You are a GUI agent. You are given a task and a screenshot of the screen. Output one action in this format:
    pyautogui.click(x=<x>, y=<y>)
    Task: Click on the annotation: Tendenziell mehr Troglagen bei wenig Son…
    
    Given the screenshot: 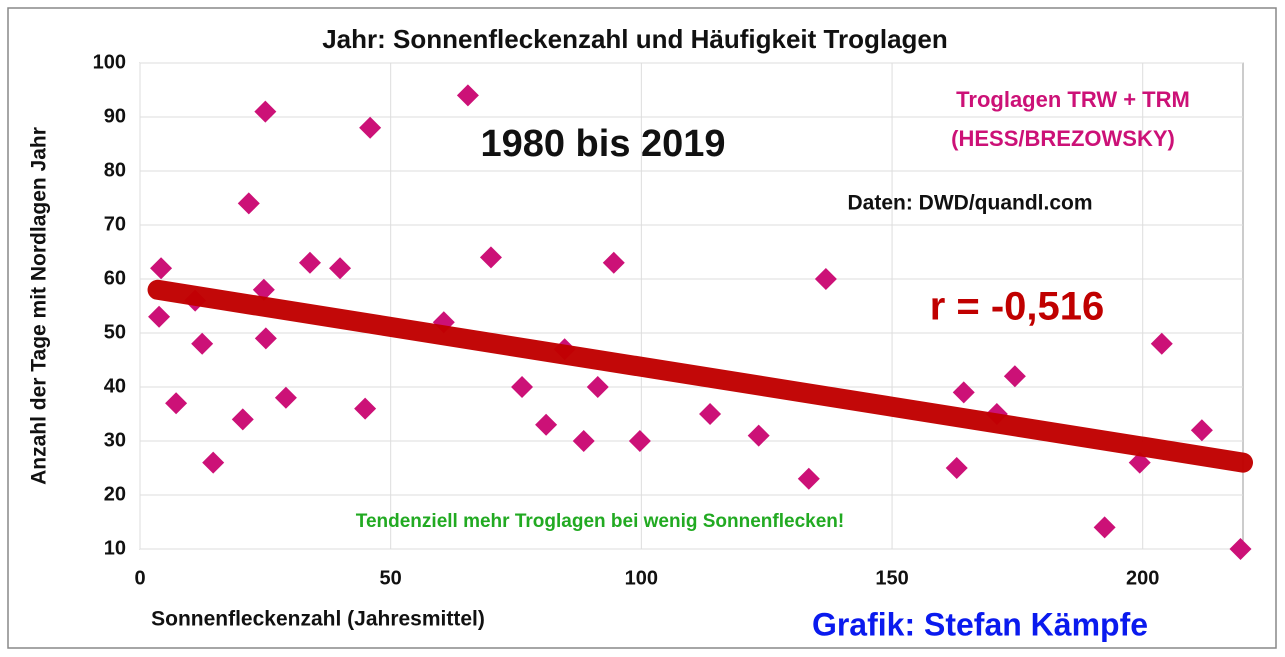 What is the action you would take?
    pyautogui.click(x=600, y=521)
    